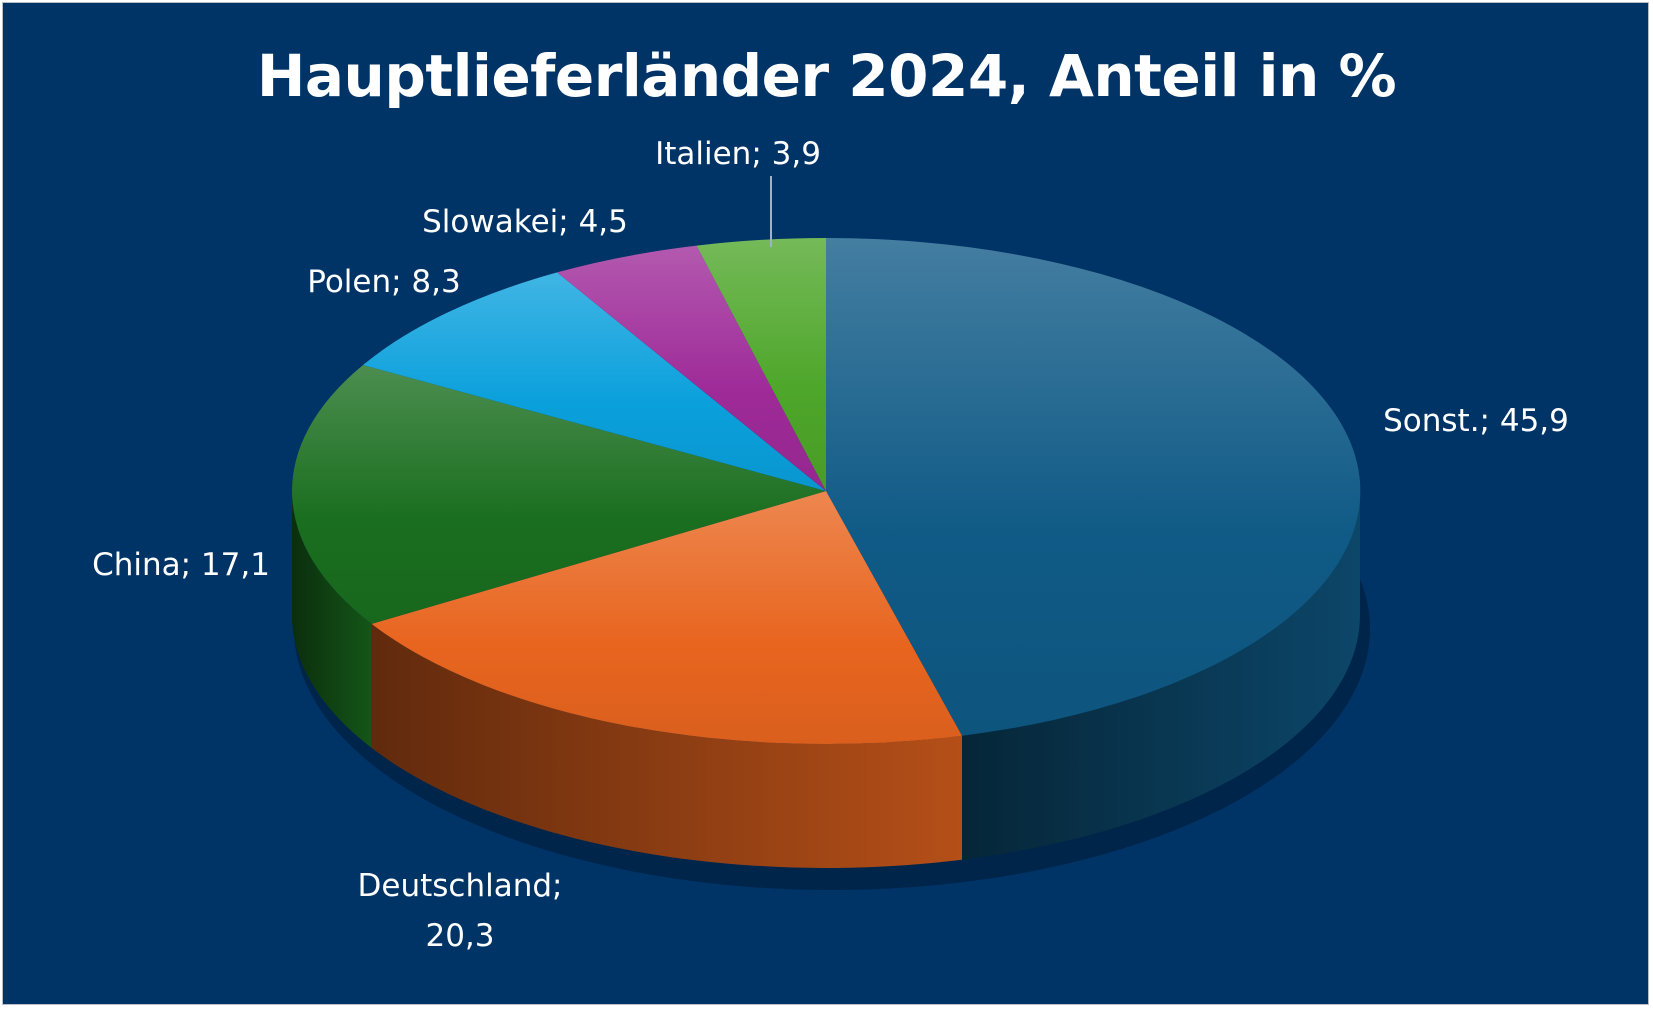 This screenshot has height=1009, width=1653. What do you see at coordinates (460, 911) in the screenshot?
I see `data-label-deutschland: Deutschland; 20,3` at bounding box center [460, 911].